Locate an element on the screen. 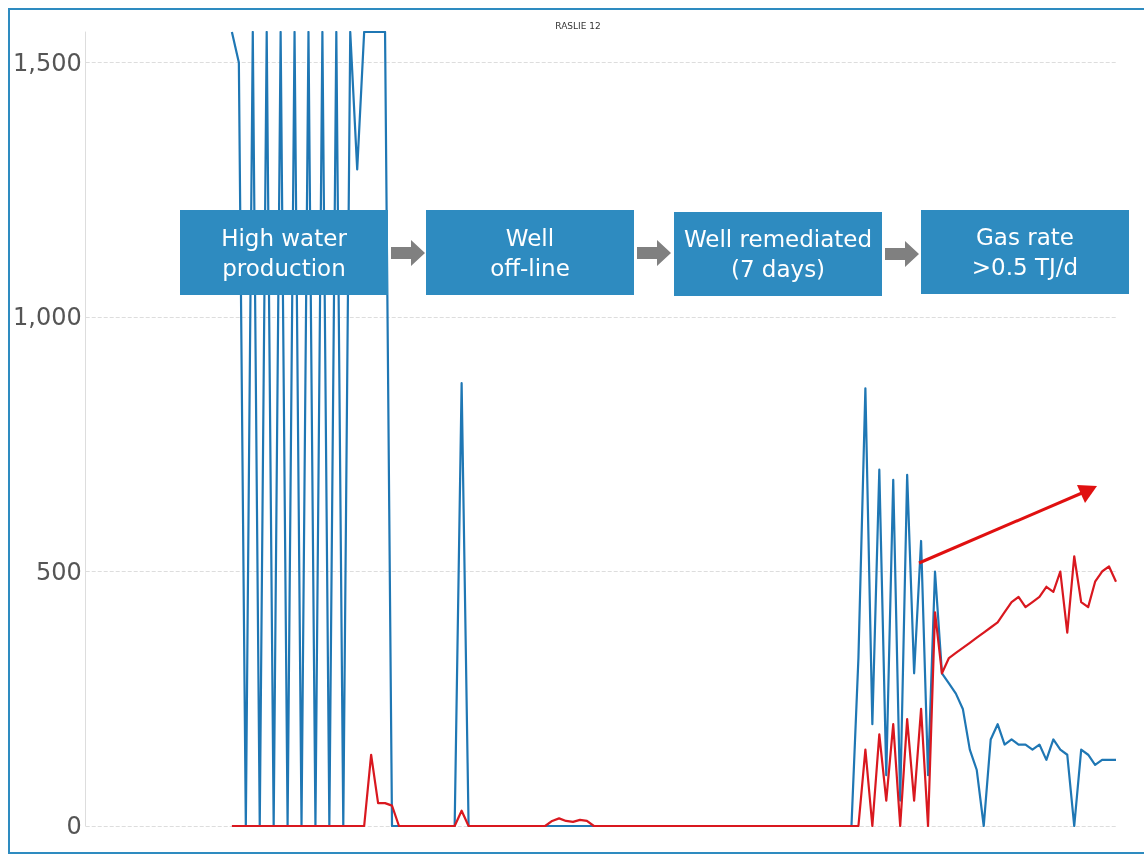 The height and width of the screenshot is (854, 1144). y-tick-label: 1,000 is located at coordinates (47, 317).